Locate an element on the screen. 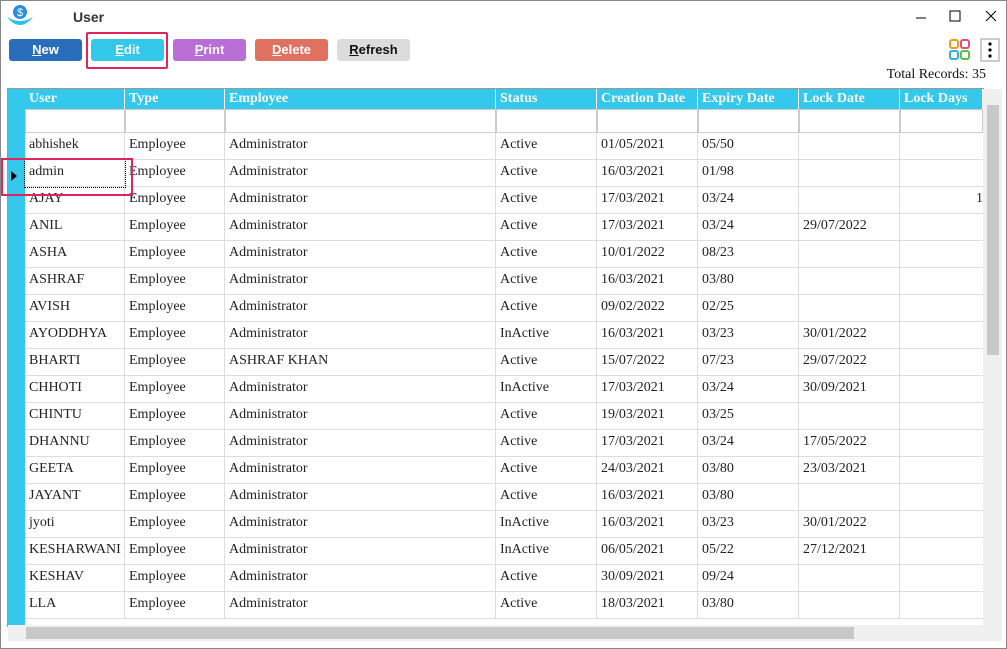 The image size is (1007, 649). table-cell: 15 is located at coordinates (942, 200).